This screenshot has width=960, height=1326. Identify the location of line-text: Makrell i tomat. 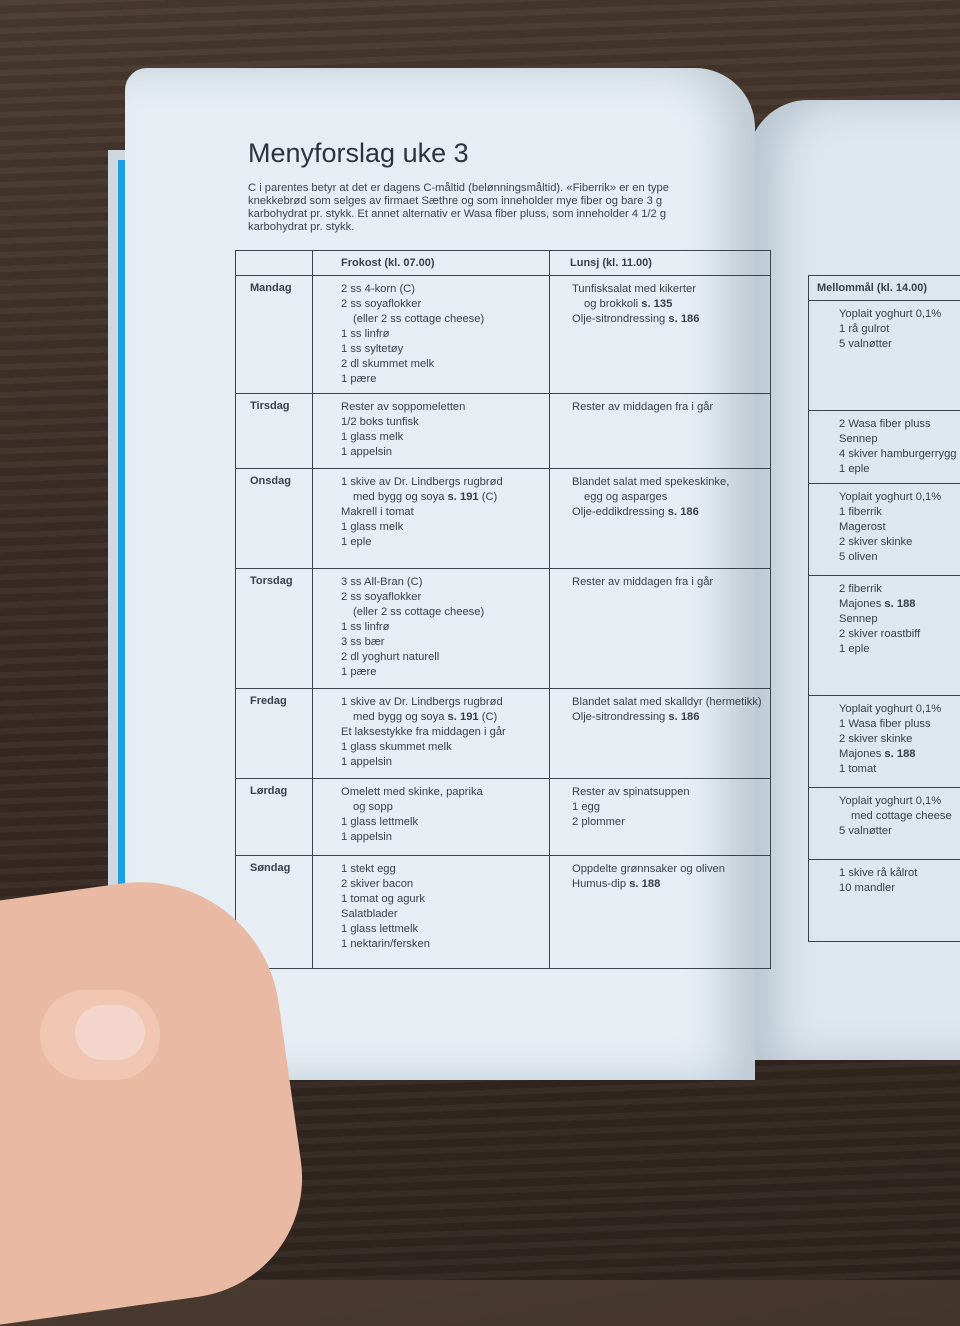
(377, 512).